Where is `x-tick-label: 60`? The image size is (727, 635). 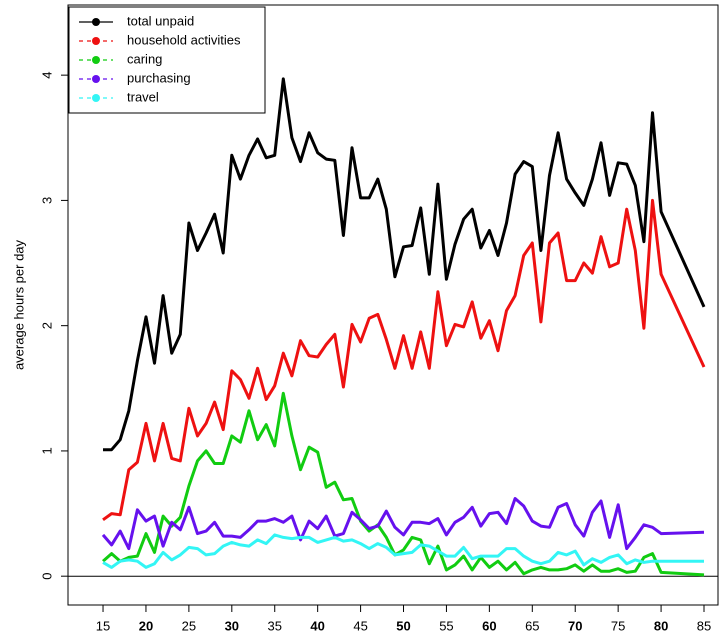
x-tick-label: 60 is located at coordinates (489, 625).